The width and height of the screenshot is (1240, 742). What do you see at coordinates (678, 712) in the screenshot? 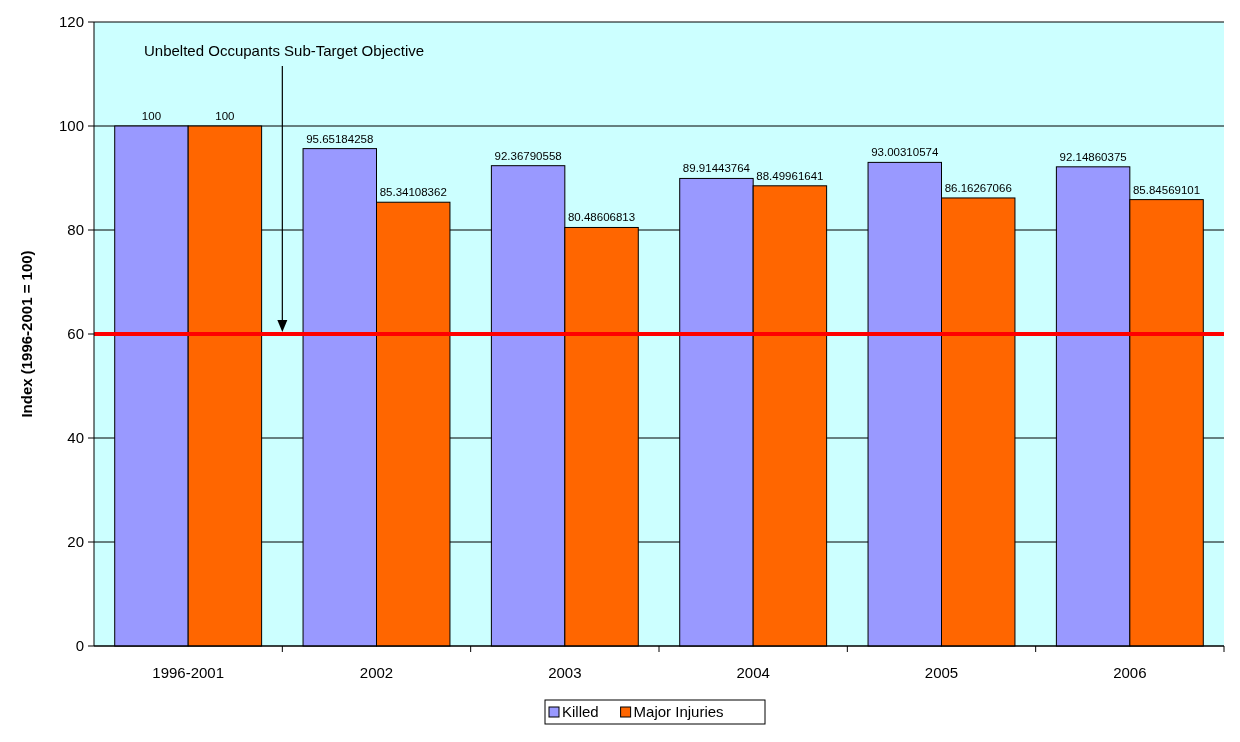
I see `legend-label: Major Injuries` at bounding box center [678, 712].